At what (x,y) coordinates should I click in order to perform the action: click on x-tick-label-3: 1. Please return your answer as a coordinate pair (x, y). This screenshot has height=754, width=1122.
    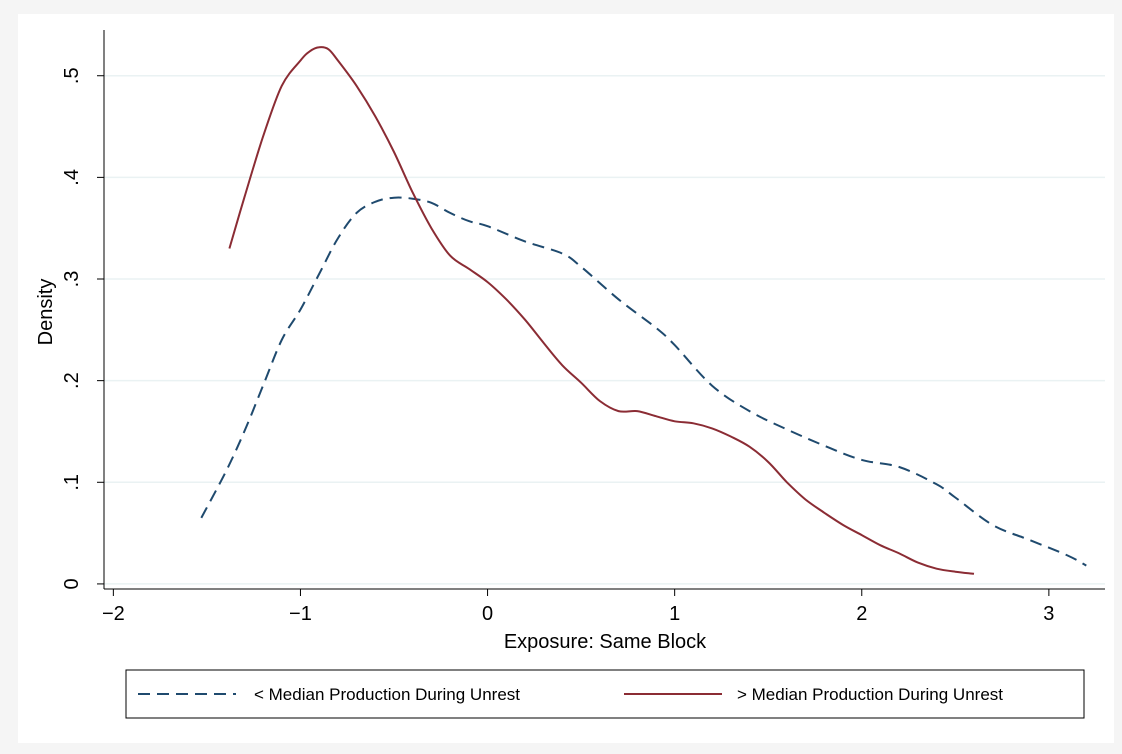
    Looking at the image, I should click on (674, 614).